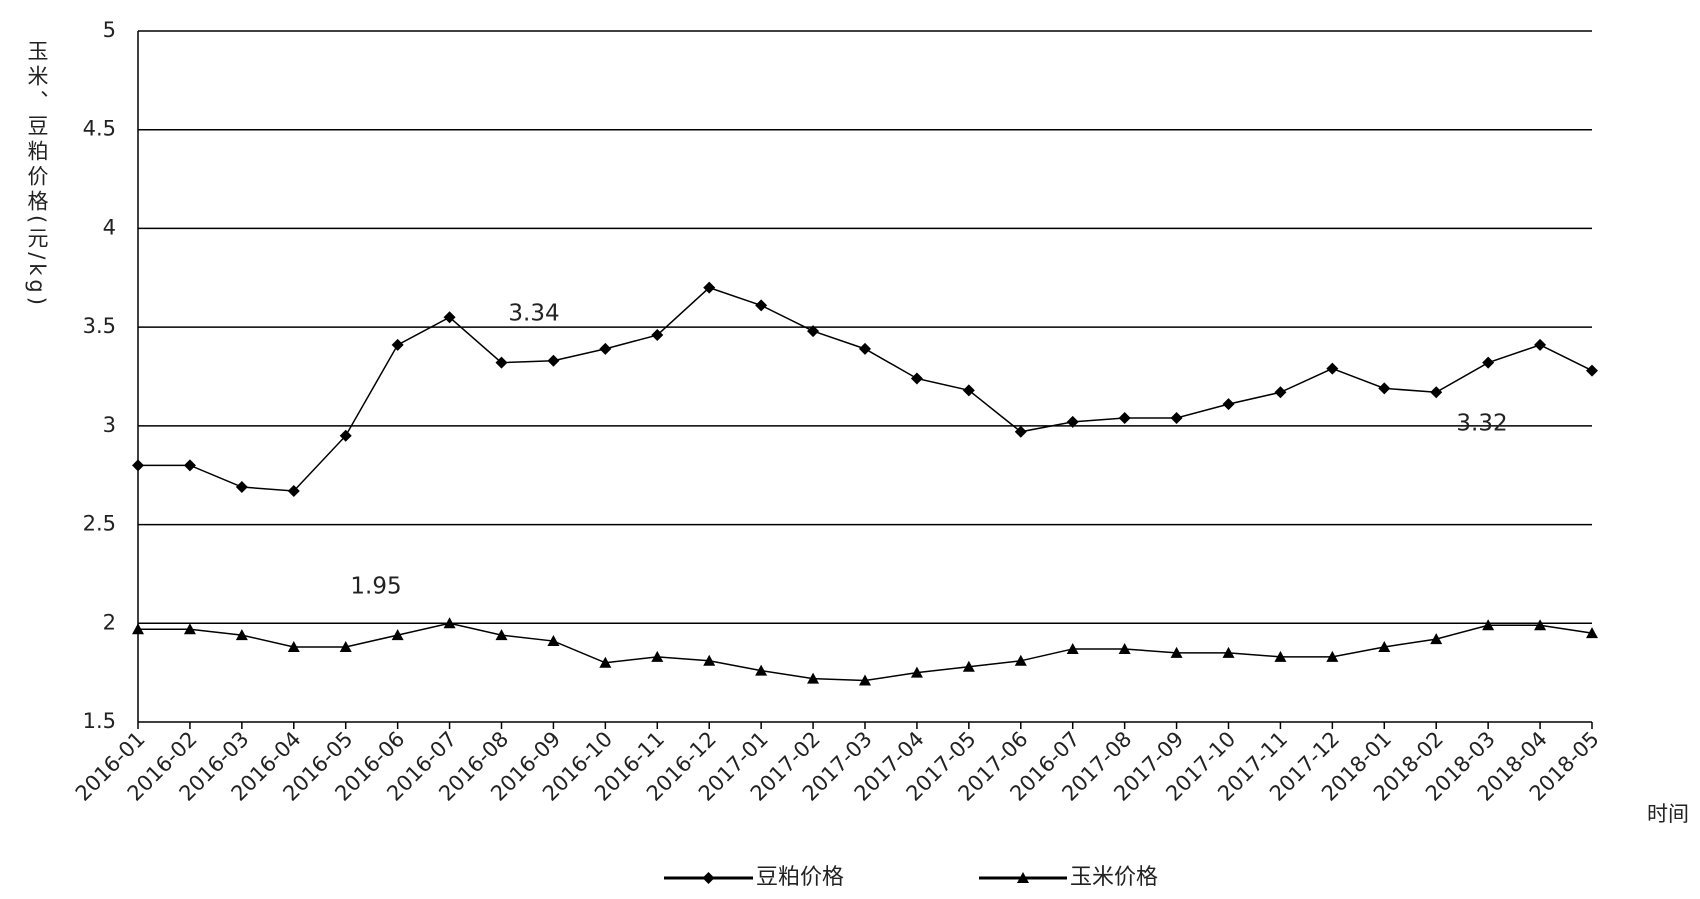 The image size is (1700, 899). I want to click on annotation: 3.34, so click(533, 314).